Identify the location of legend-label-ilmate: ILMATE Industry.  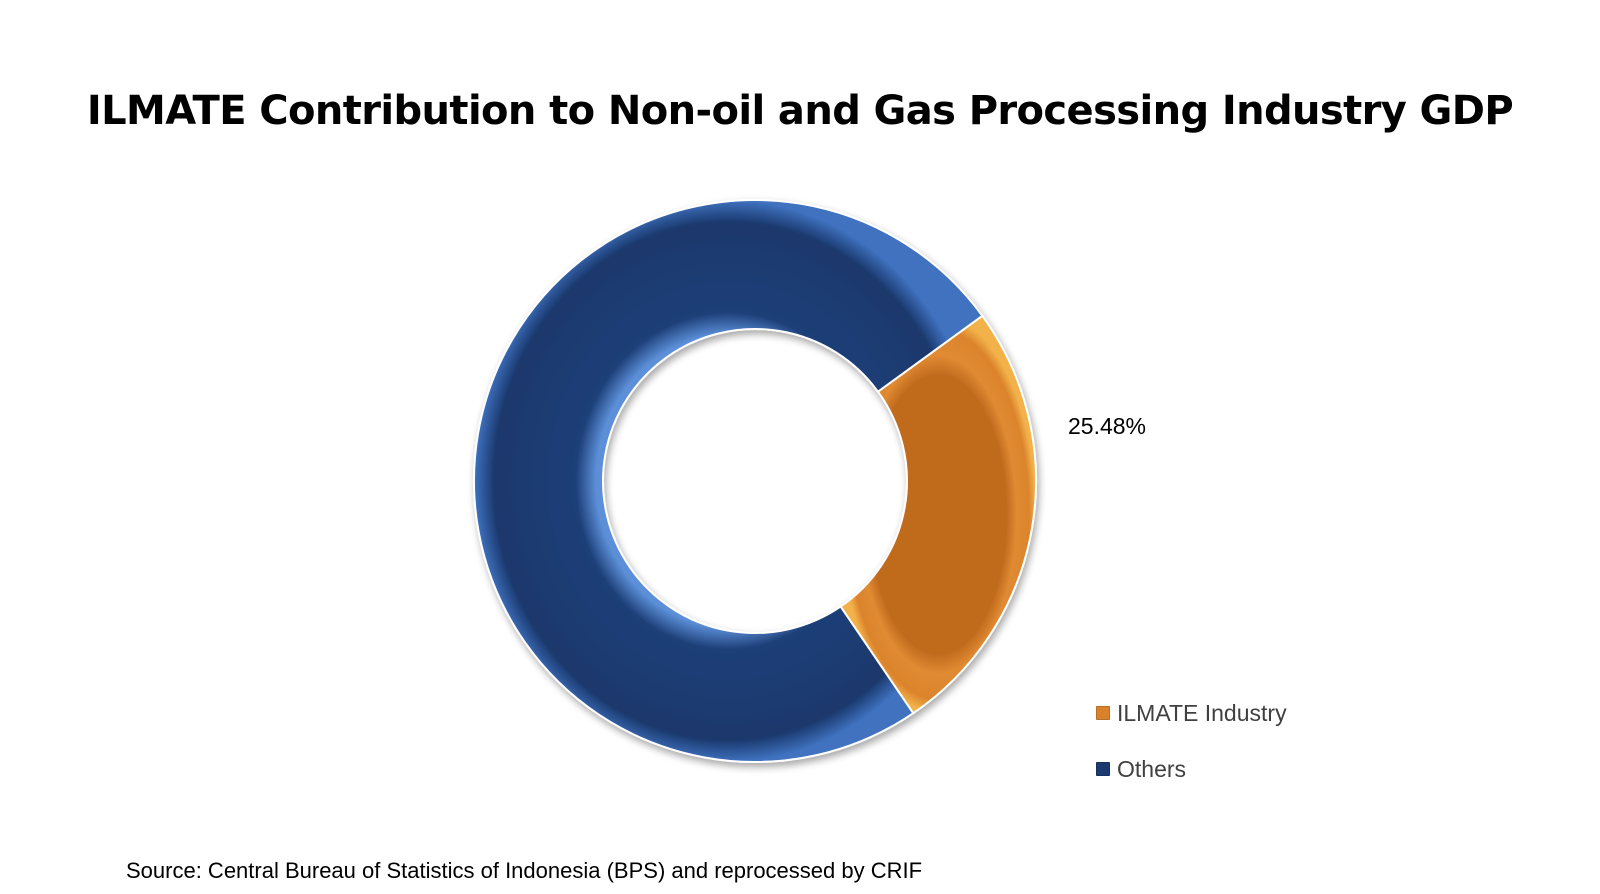
(1202, 712).